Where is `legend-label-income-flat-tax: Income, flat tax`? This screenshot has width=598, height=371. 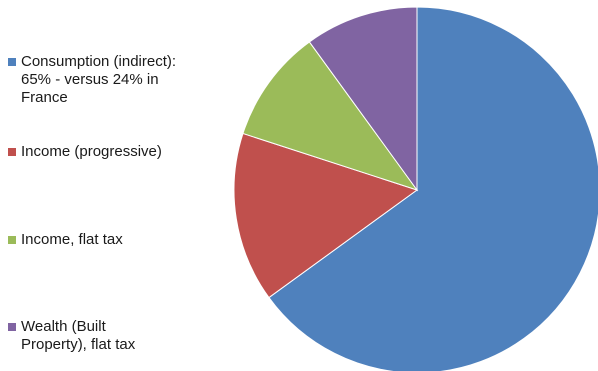 legend-label-income-flat-tax: Income, flat tax is located at coordinates (72, 239).